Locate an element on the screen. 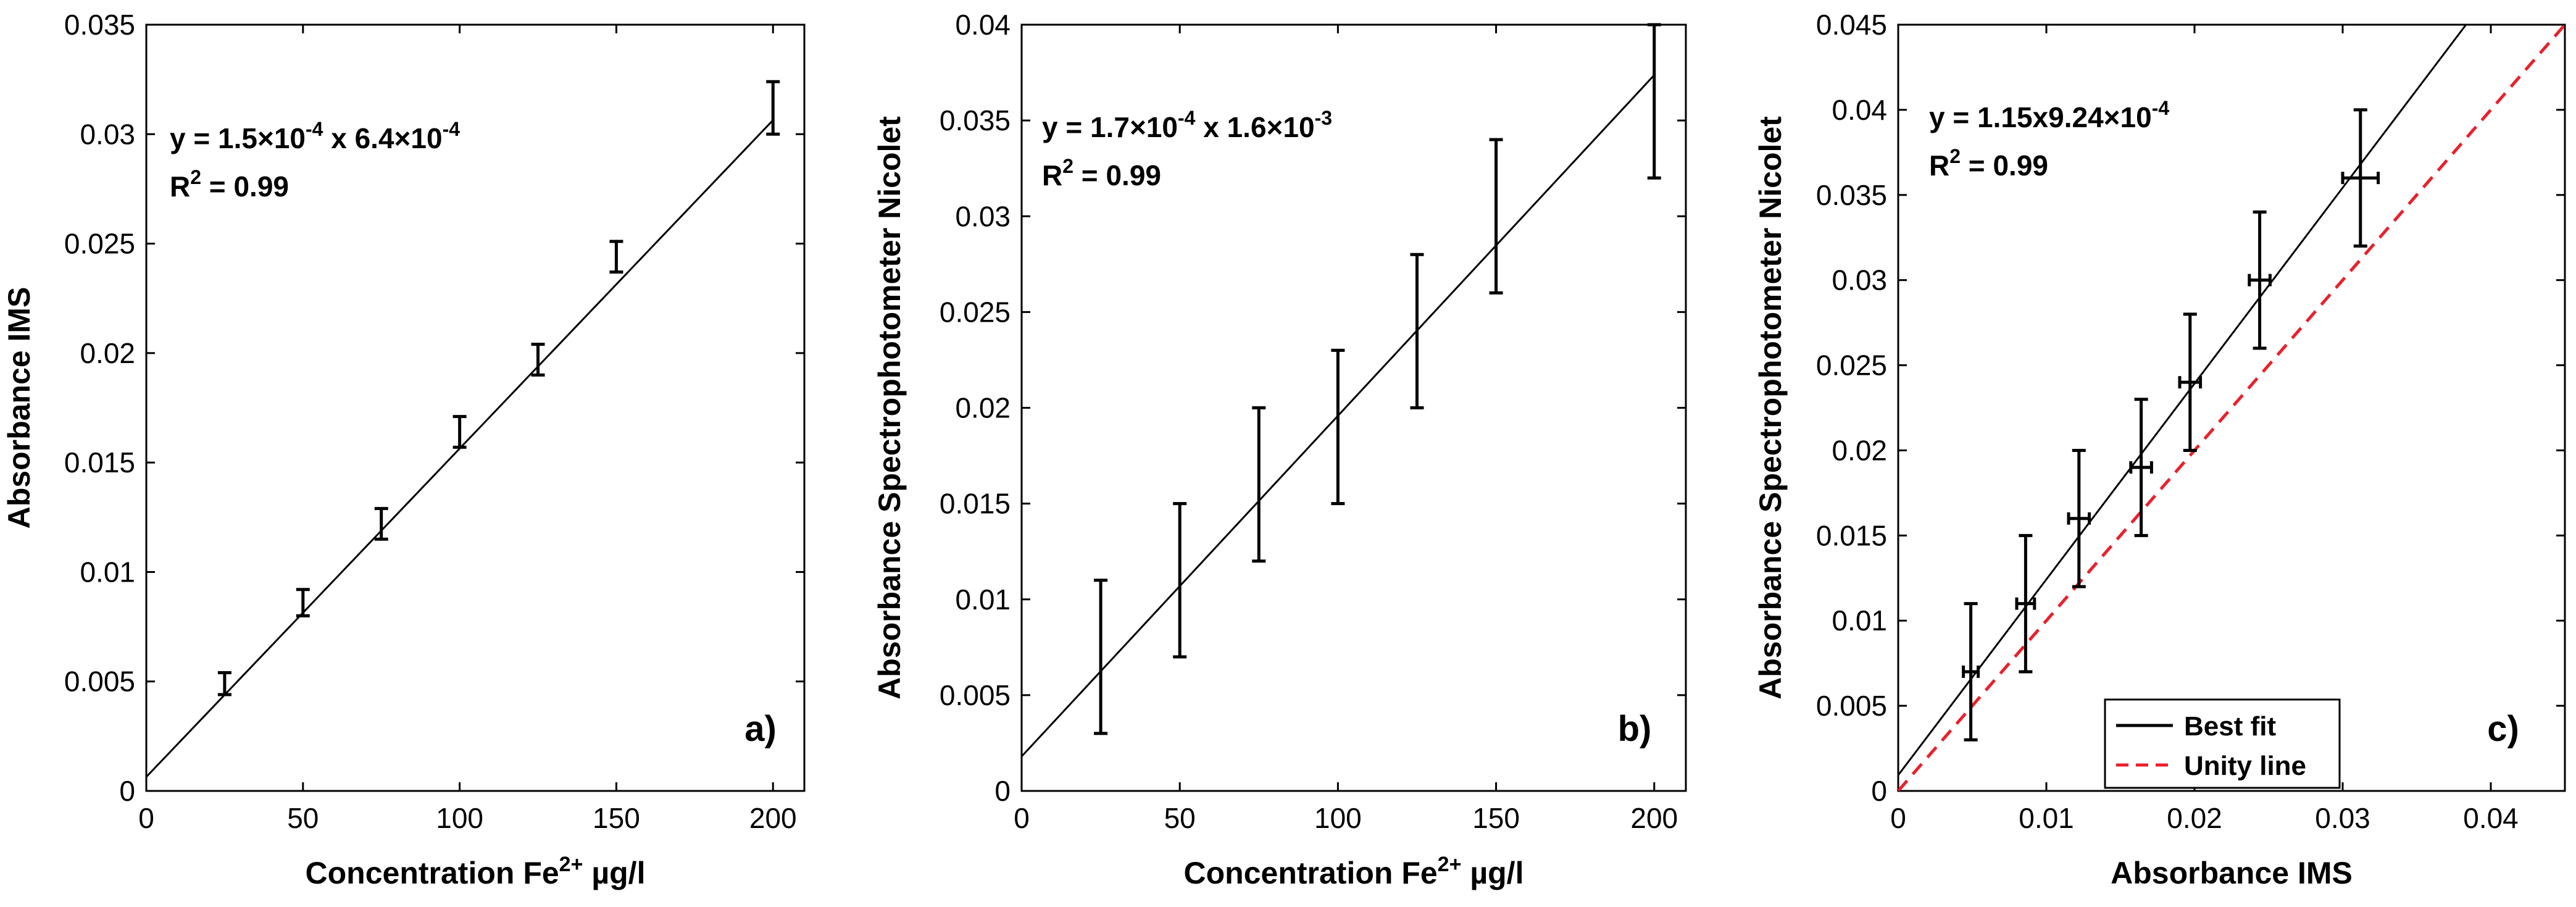  x-tick-label: 0.01 is located at coordinates (2047, 818).